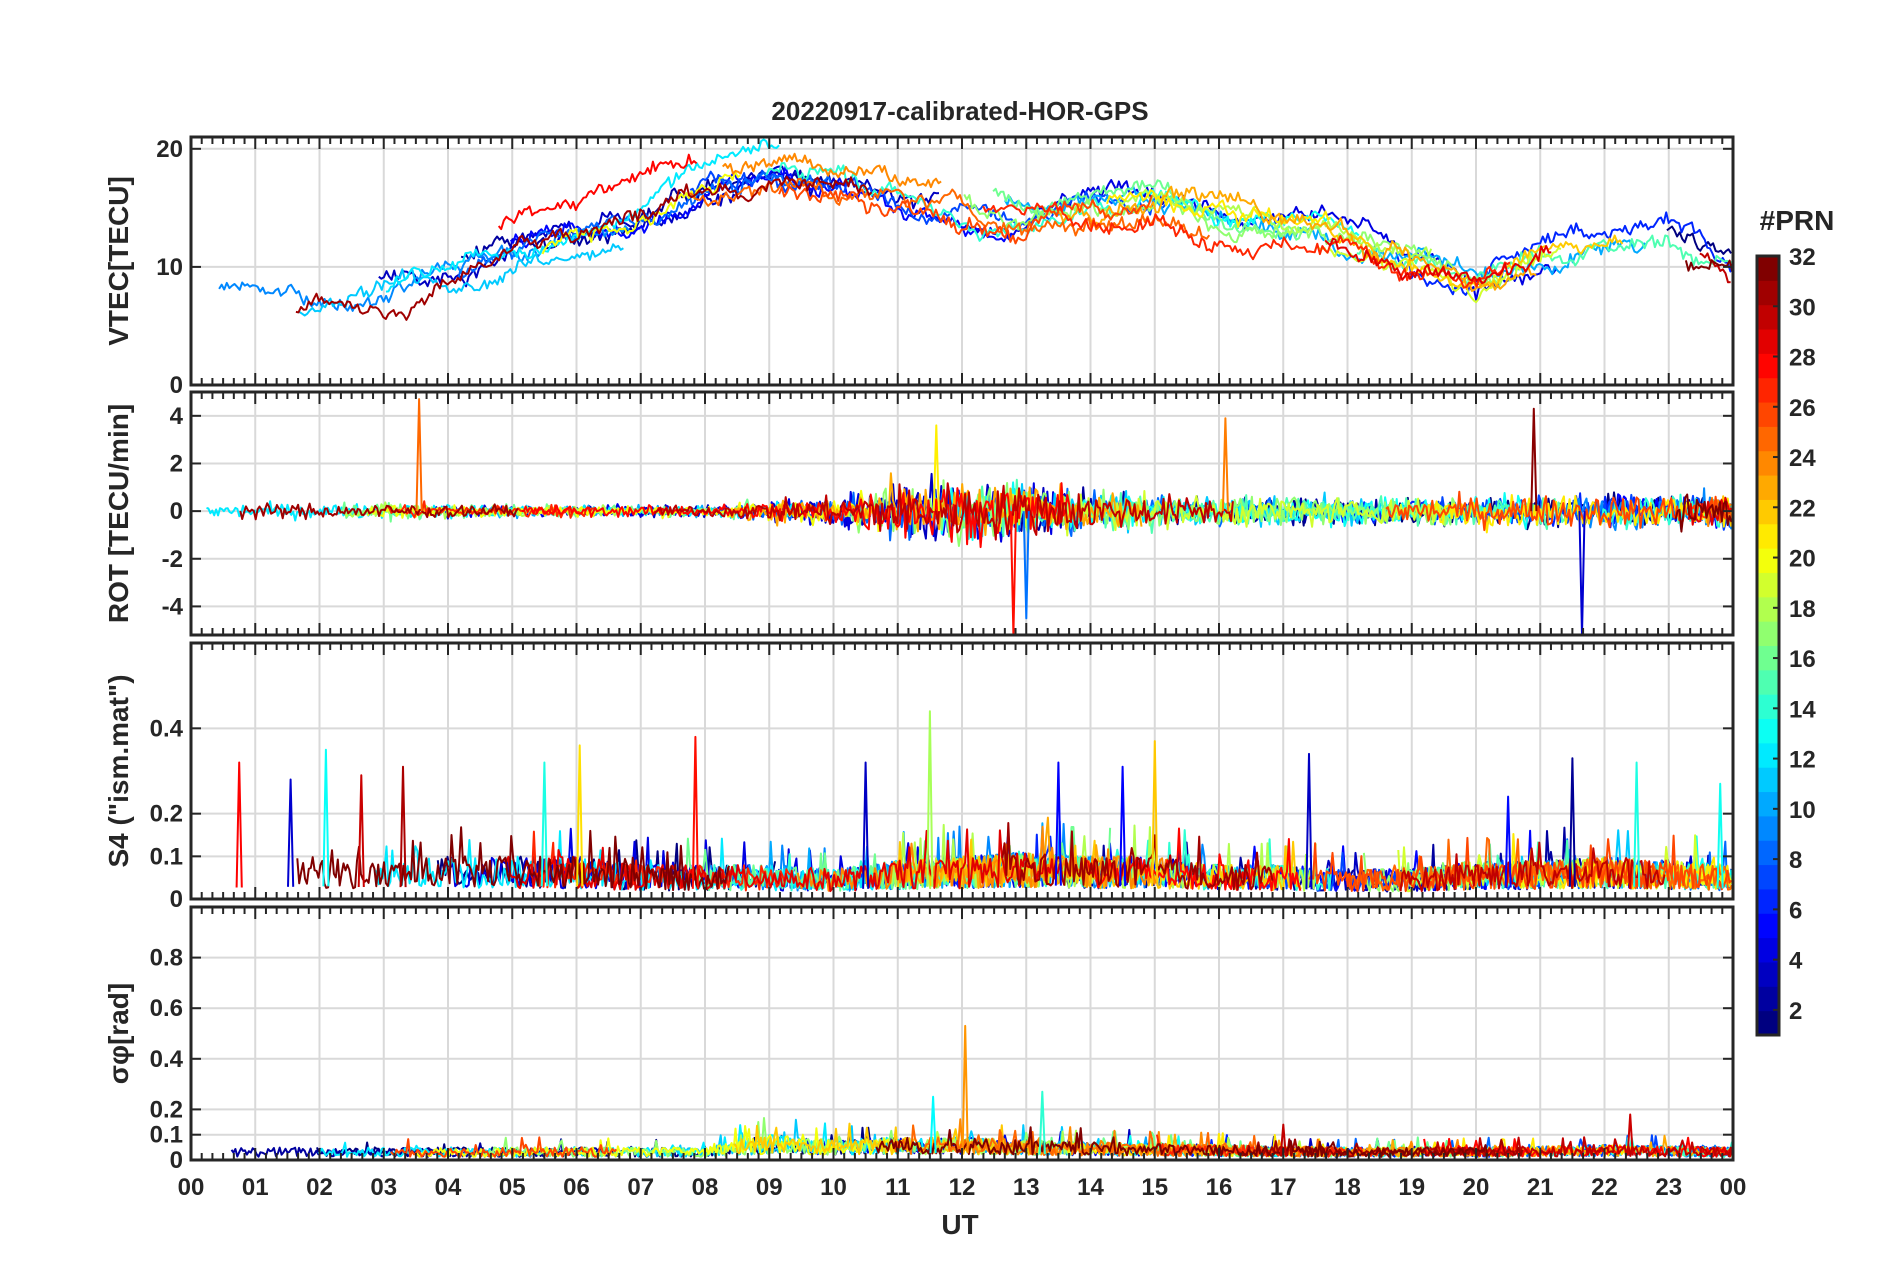 Image resolution: width=1902 pixels, height=1272 pixels. What do you see at coordinates (166, 1008) in the screenshot?
I see `y-tick-label: 0.6` at bounding box center [166, 1008].